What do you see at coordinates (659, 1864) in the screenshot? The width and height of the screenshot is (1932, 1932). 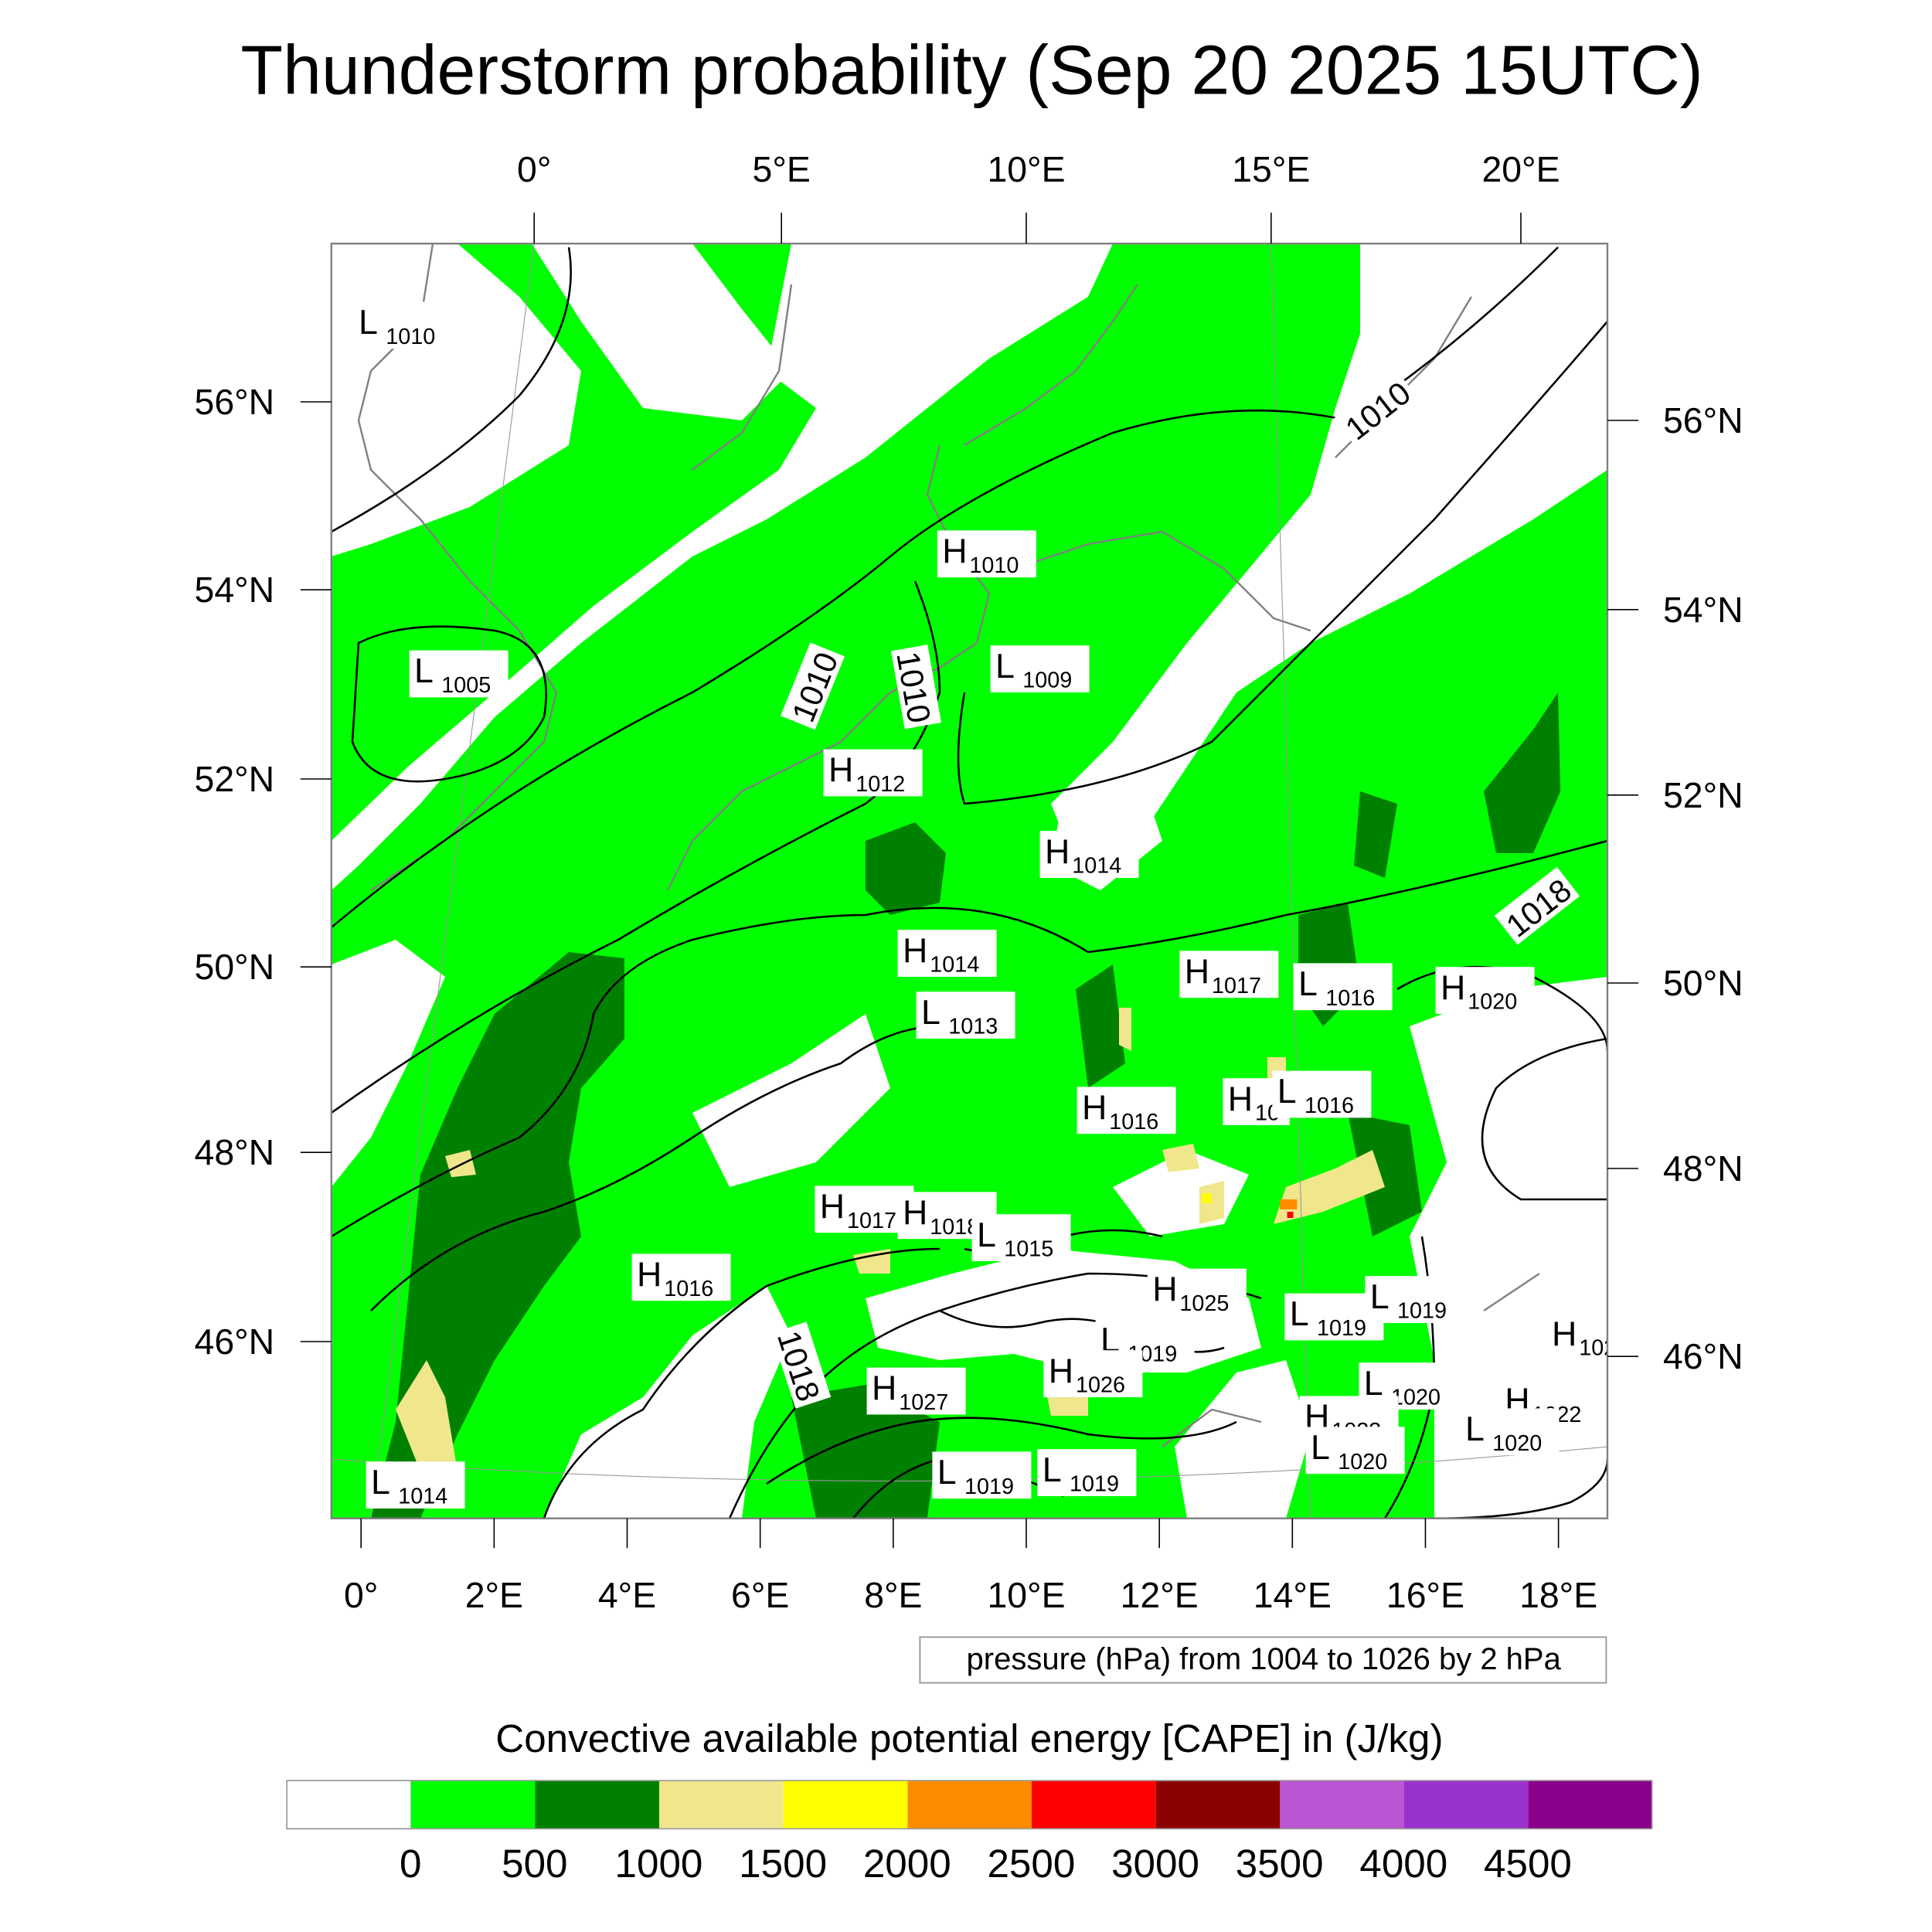 I see `colorbar-tick-label: 1000` at bounding box center [659, 1864].